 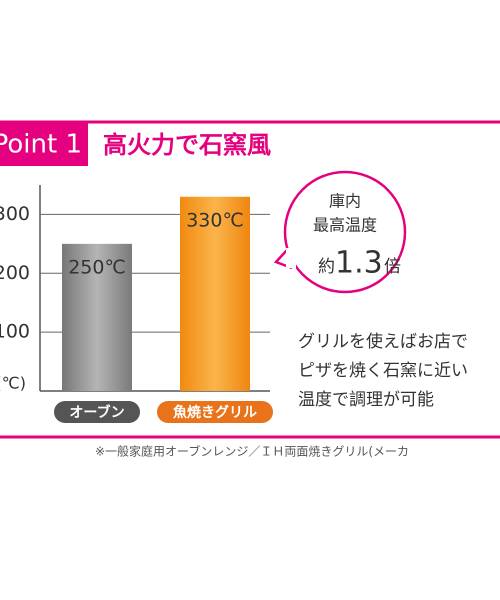 What do you see at coordinates (252, 451) in the screenshot?
I see `footnote: ※一般家庭用オーブンレンジ／ＩＨ両面焼きグリル(メーカ` at bounding box center [252, 451].